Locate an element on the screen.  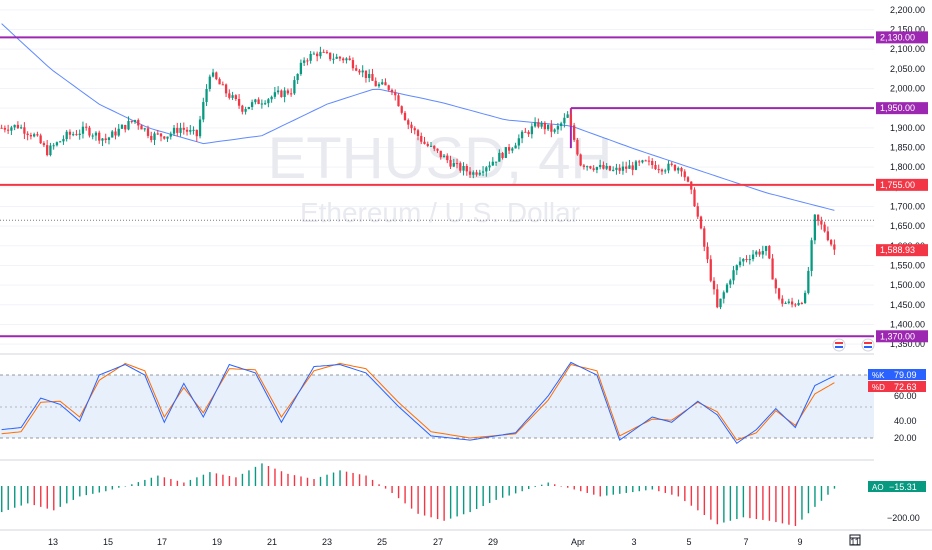
time-axis: 13 15 17 19 21 23 25 27 29 Apr 3 5 7 9 11 is located at coordinates (454, 542).